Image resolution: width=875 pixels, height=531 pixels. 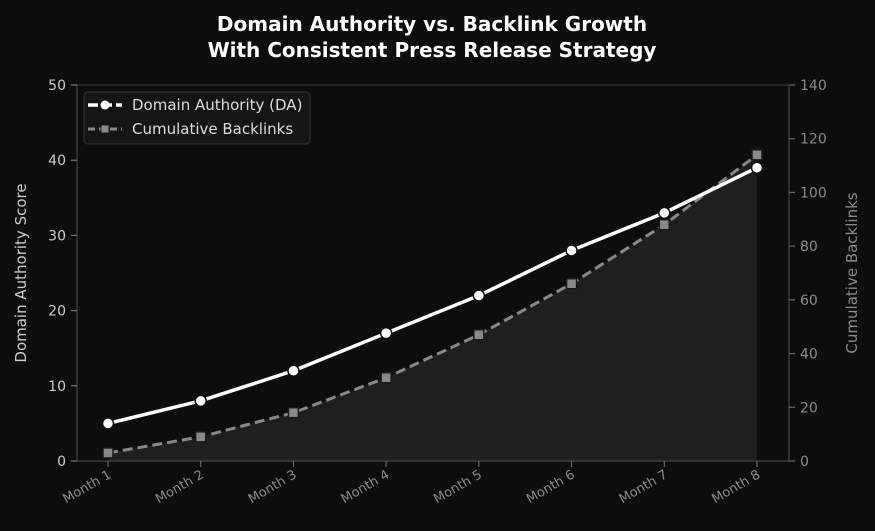 I want to click on right-tick-label: 140, so click(x=813, y=86).